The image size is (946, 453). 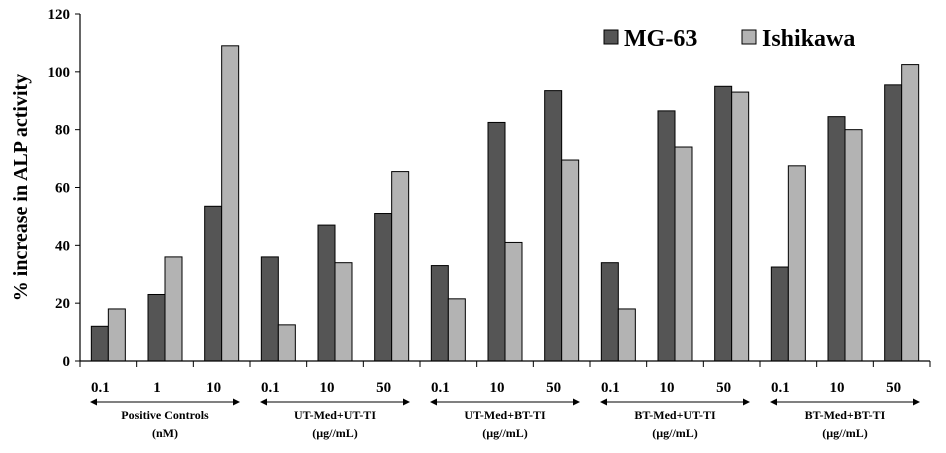 I want to click on x-tick-label-3: 0.1, so click(x=270, y=388).